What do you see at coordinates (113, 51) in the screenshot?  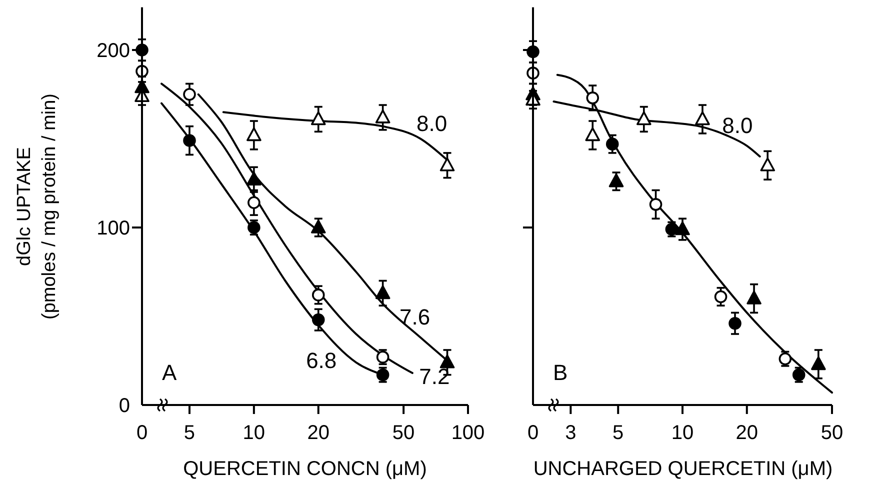 I see `y-tick-label: 200` at bounding box center [113, 51].